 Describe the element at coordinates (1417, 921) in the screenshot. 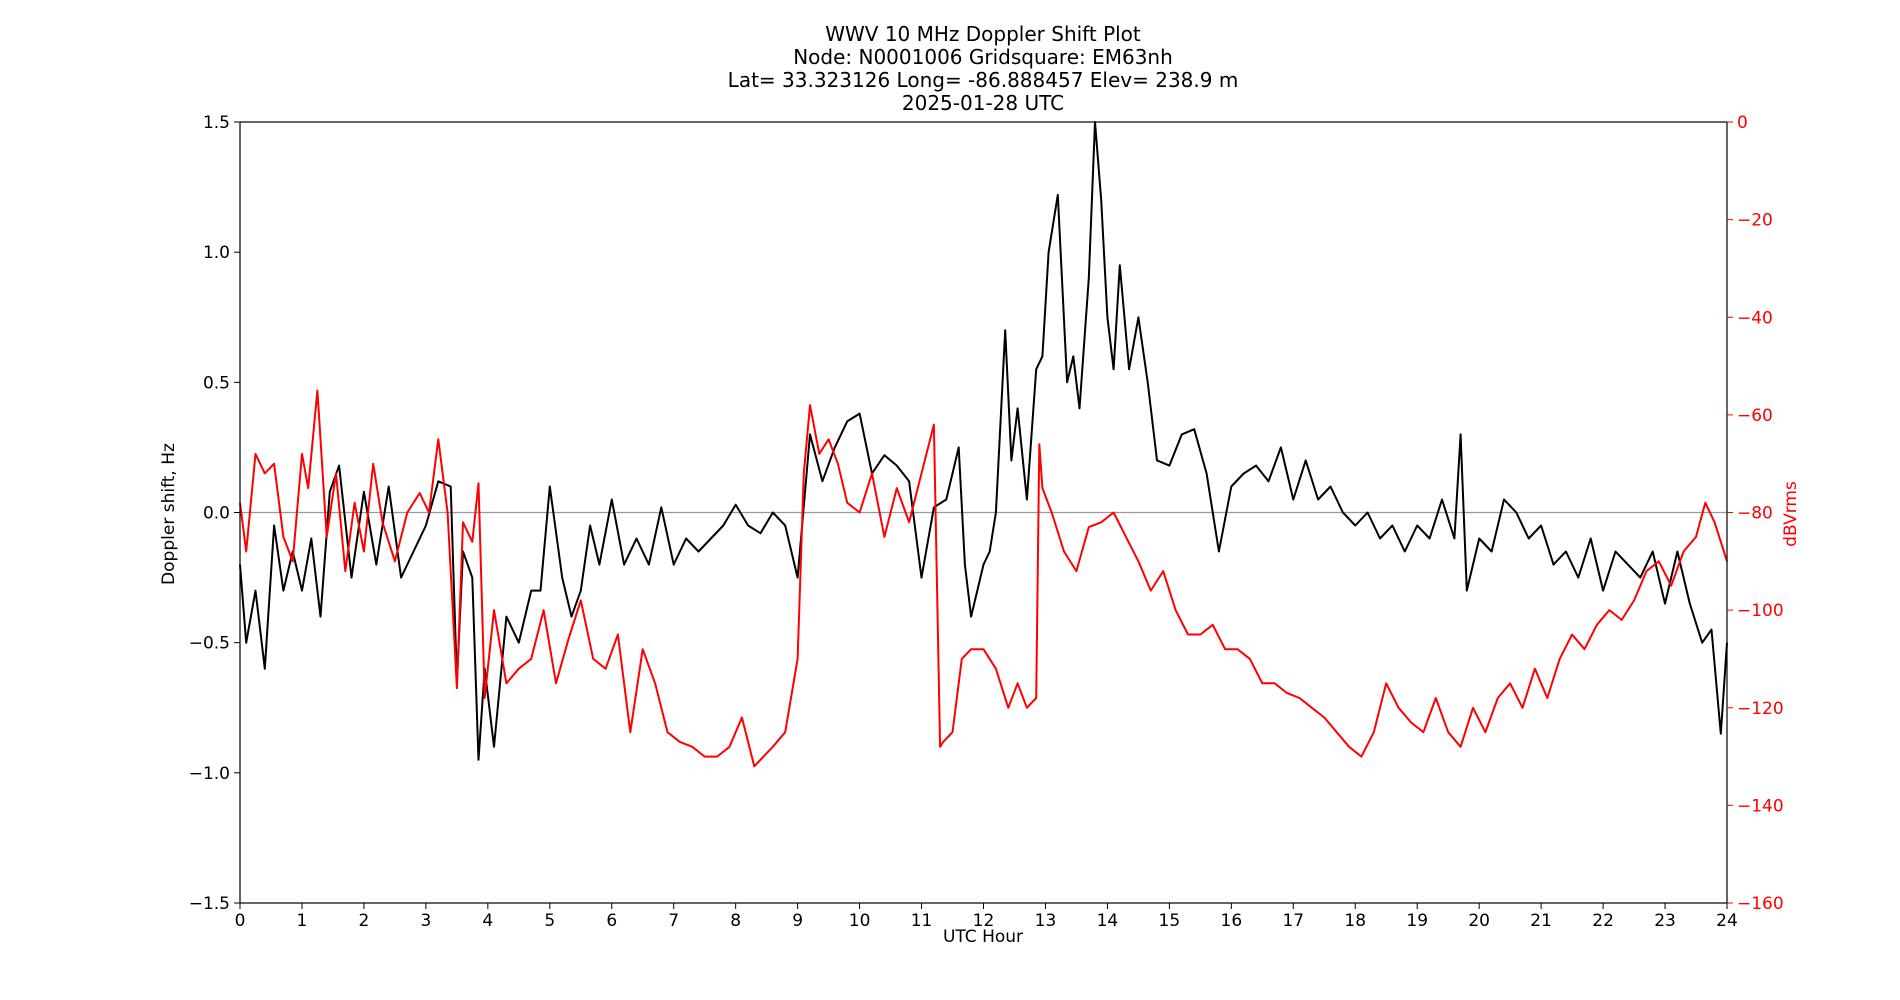

I see `x-tick-label: 19` at that location.